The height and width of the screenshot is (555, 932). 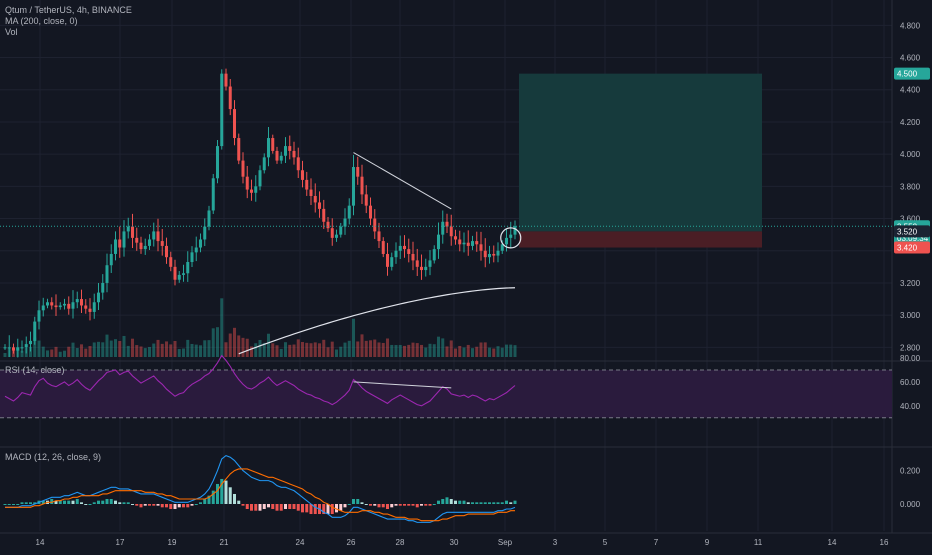 What do you see at coordinates (640, 152) in the screenshot?
I see `long-position-target-zone` at bounding box center [640, 152].